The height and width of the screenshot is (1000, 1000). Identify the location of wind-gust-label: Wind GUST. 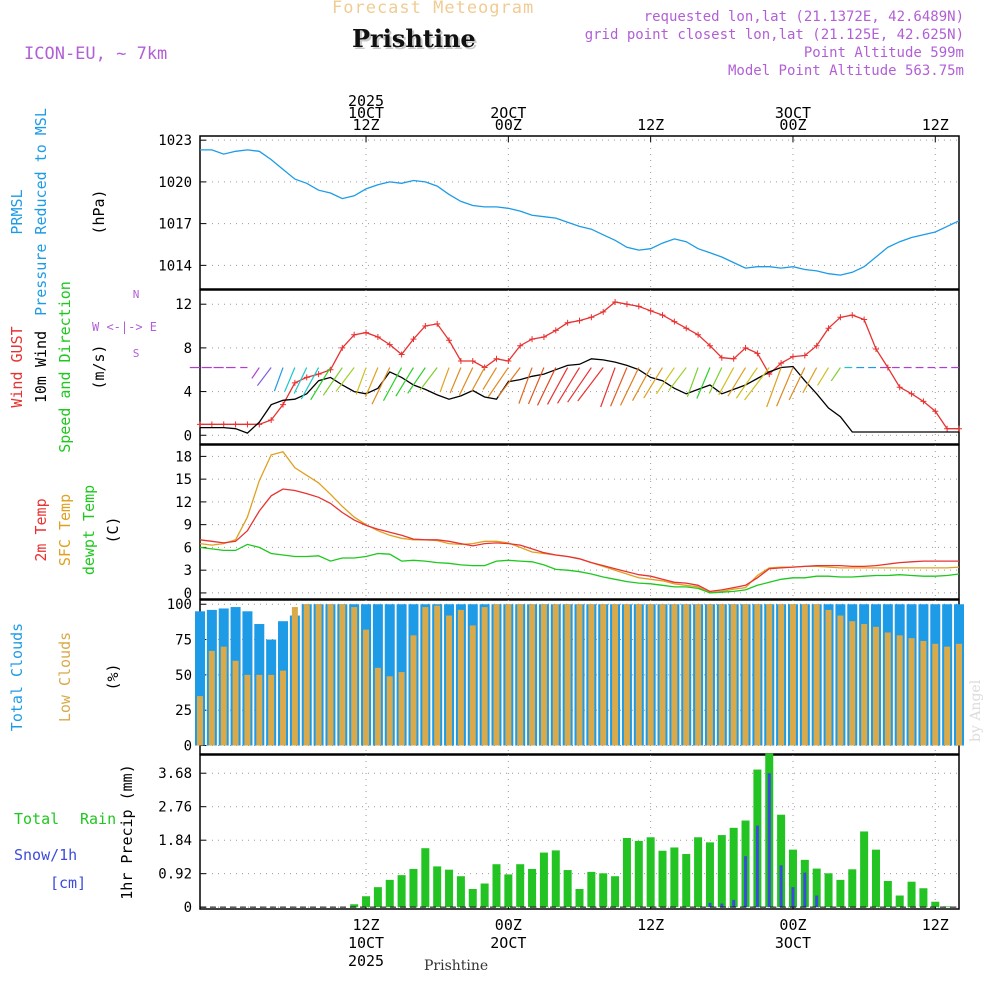
(17, 366).